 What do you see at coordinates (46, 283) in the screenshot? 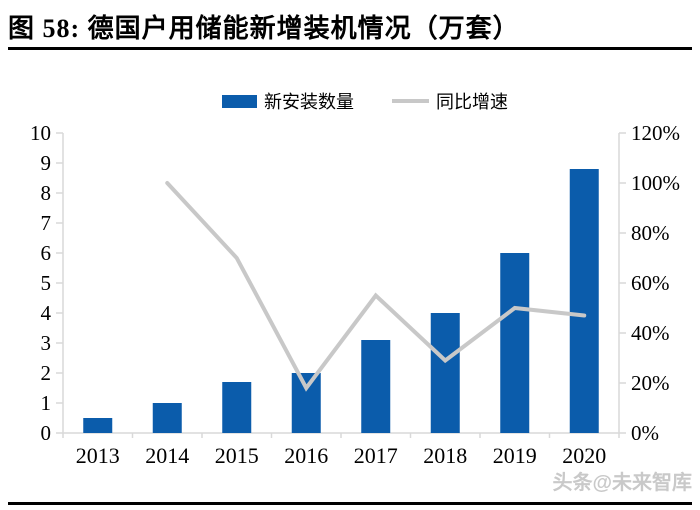
I see `left-axis-tick-label: 5` at bounding box center [46, 283].